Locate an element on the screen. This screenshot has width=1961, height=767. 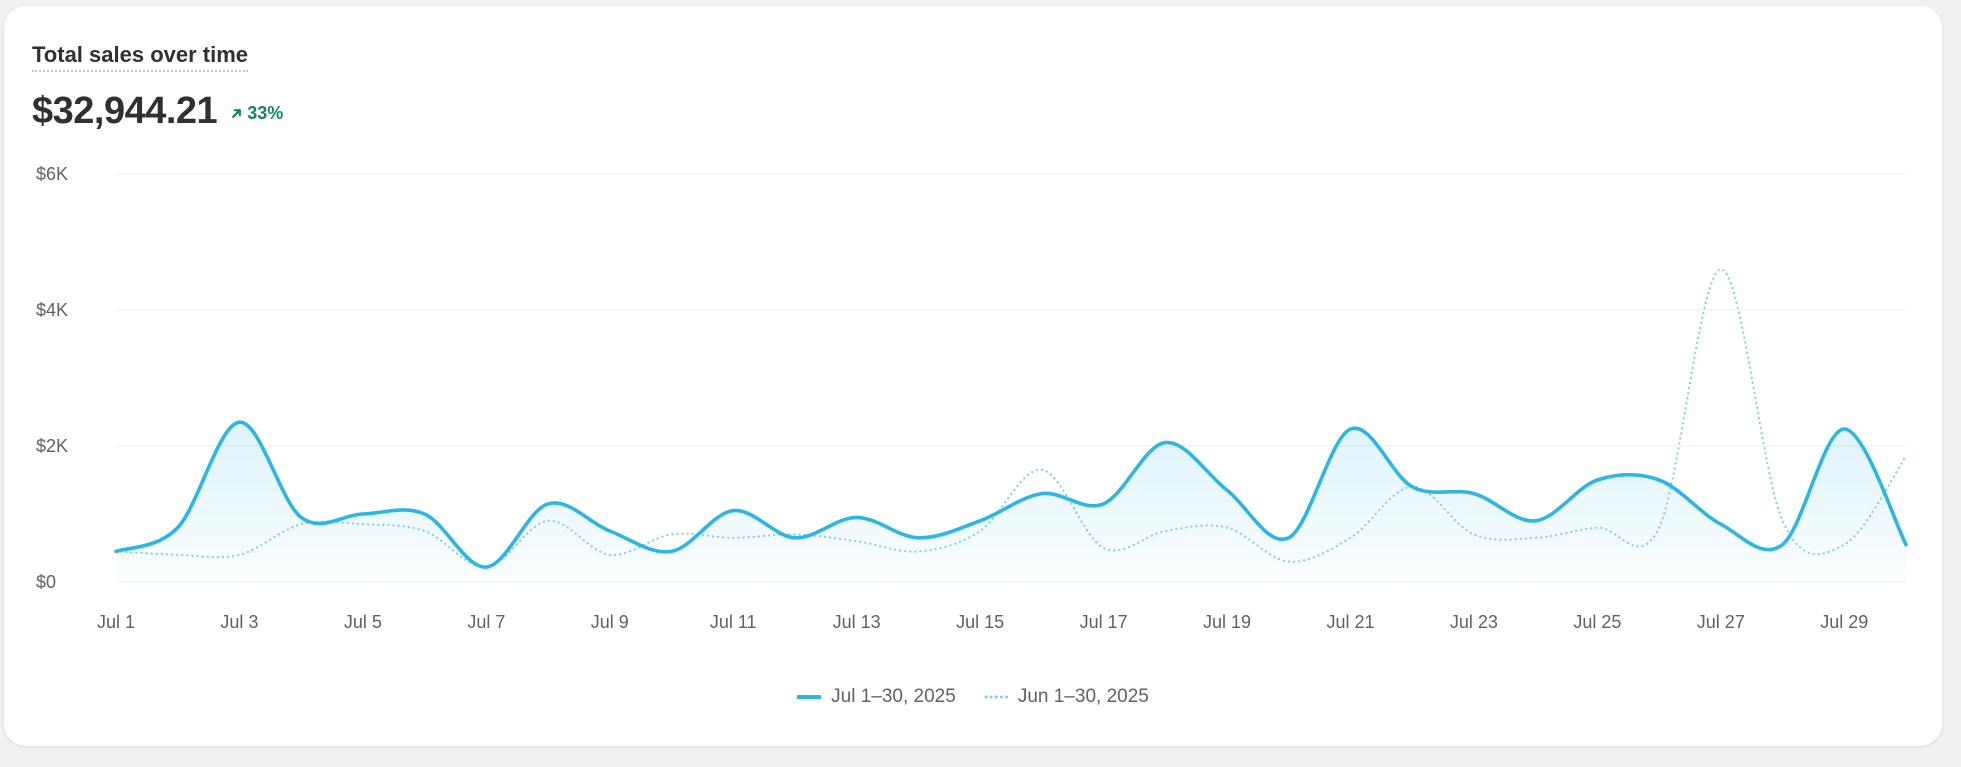
metric-row: $32,944.21 33% is located at coordinates (157, 111).